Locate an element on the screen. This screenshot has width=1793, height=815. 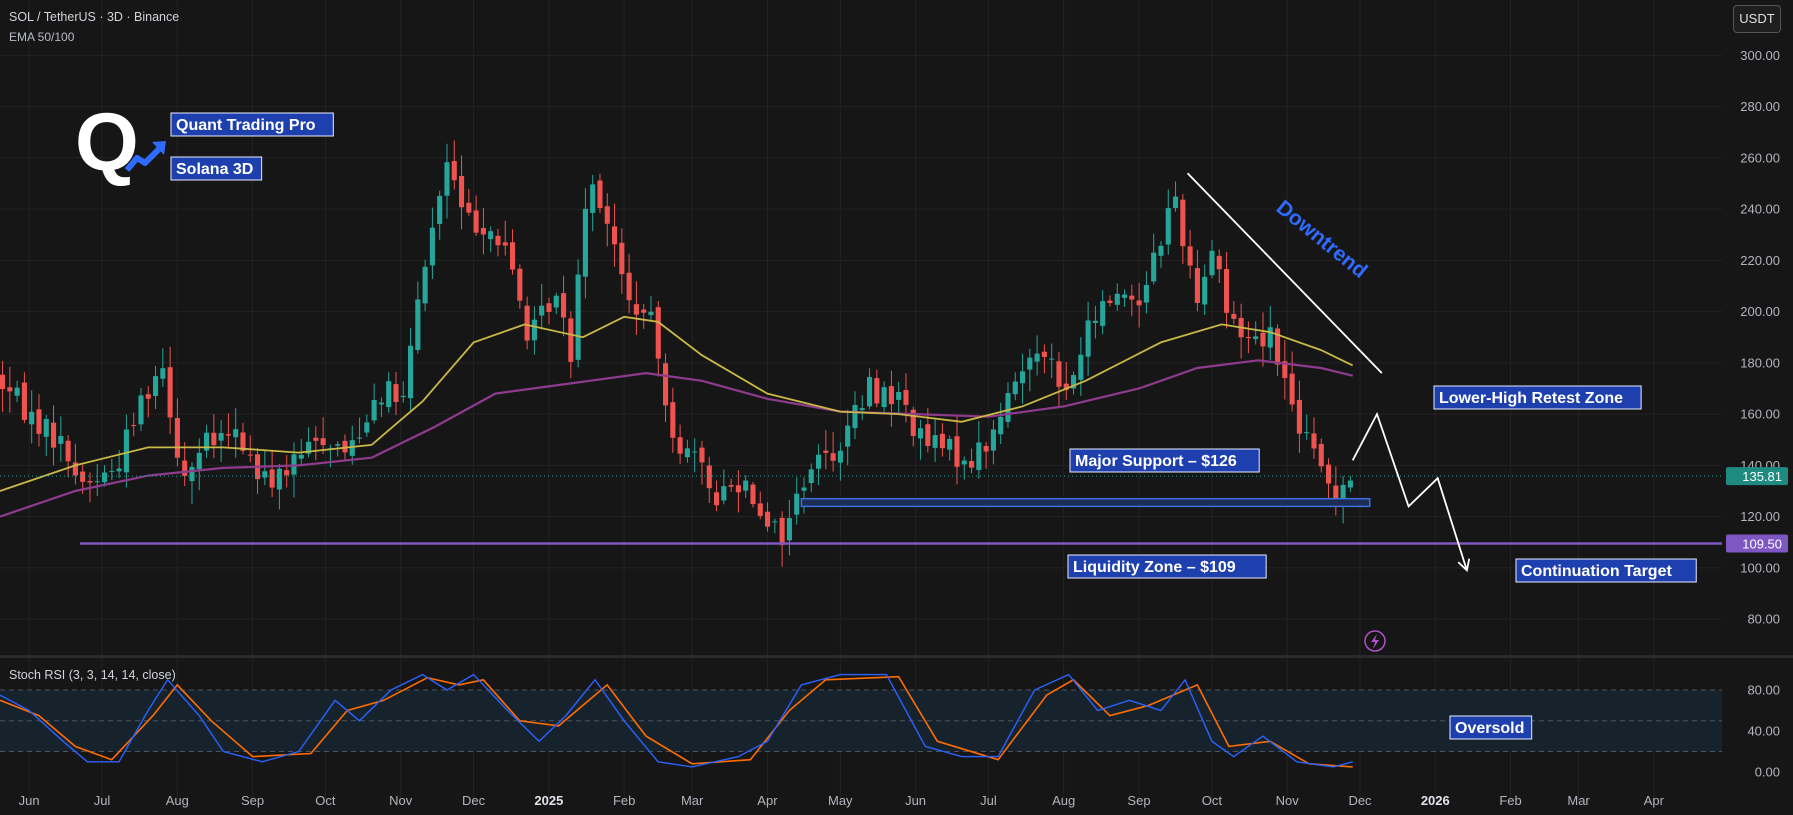
liquidity-price-tag-bg is located at coordinates (1757, 543).